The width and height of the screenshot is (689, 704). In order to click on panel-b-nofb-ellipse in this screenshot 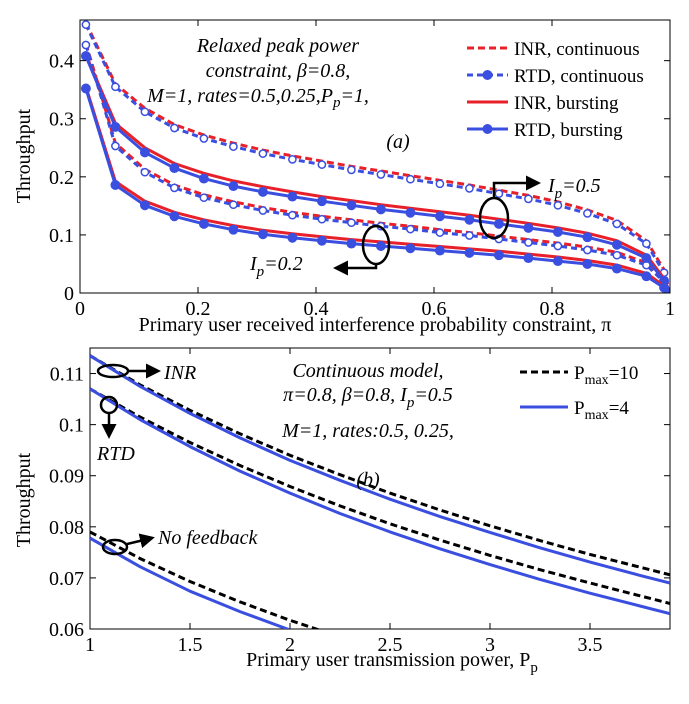, I will do `click(115, 547)`.